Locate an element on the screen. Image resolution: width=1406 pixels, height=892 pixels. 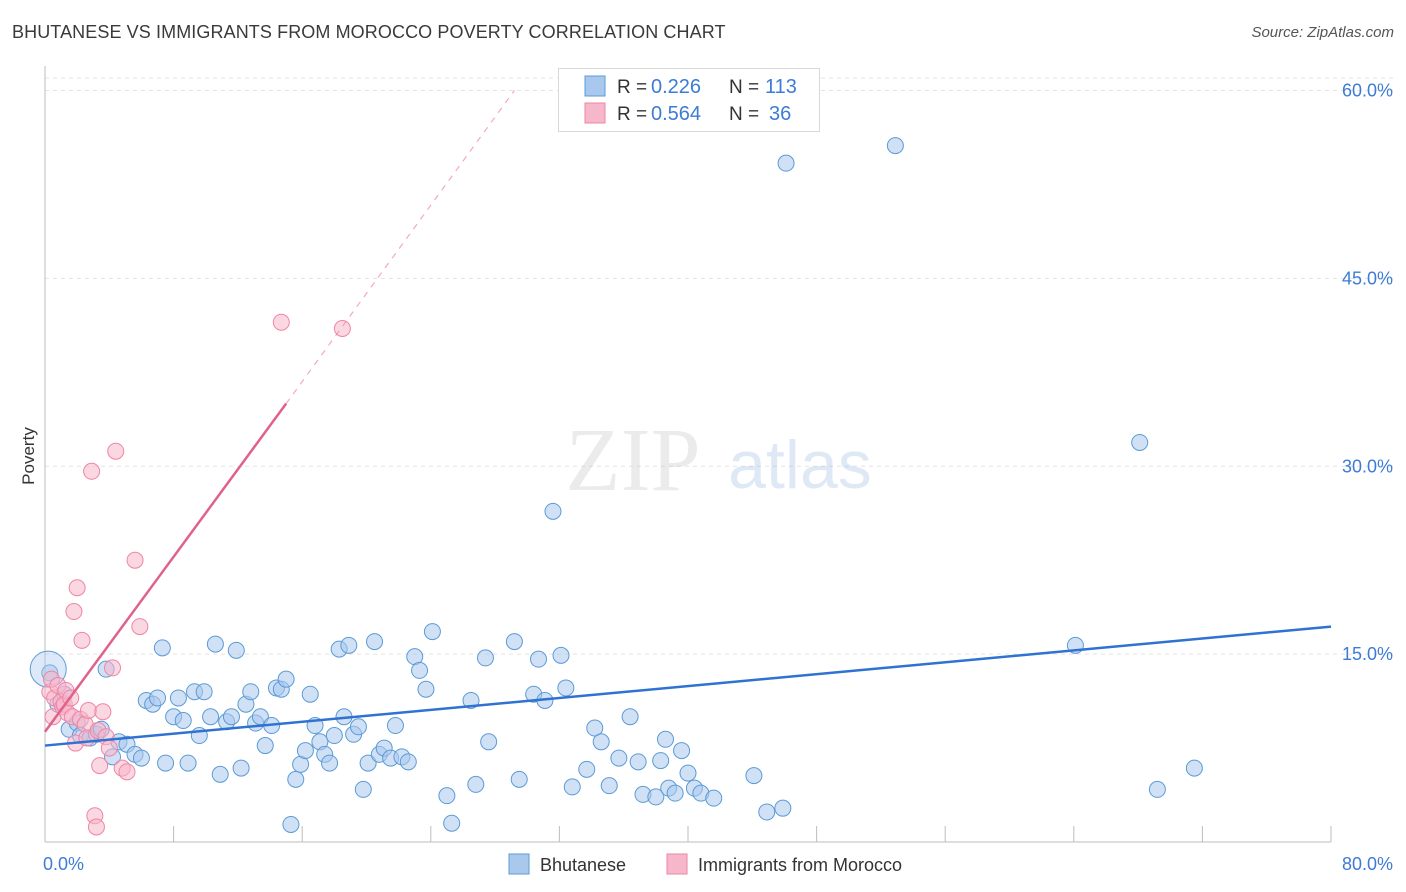
y-tick-labels: 15.0% 30.0% 45.0% 60.0% is located at coordinates (1367, 373).